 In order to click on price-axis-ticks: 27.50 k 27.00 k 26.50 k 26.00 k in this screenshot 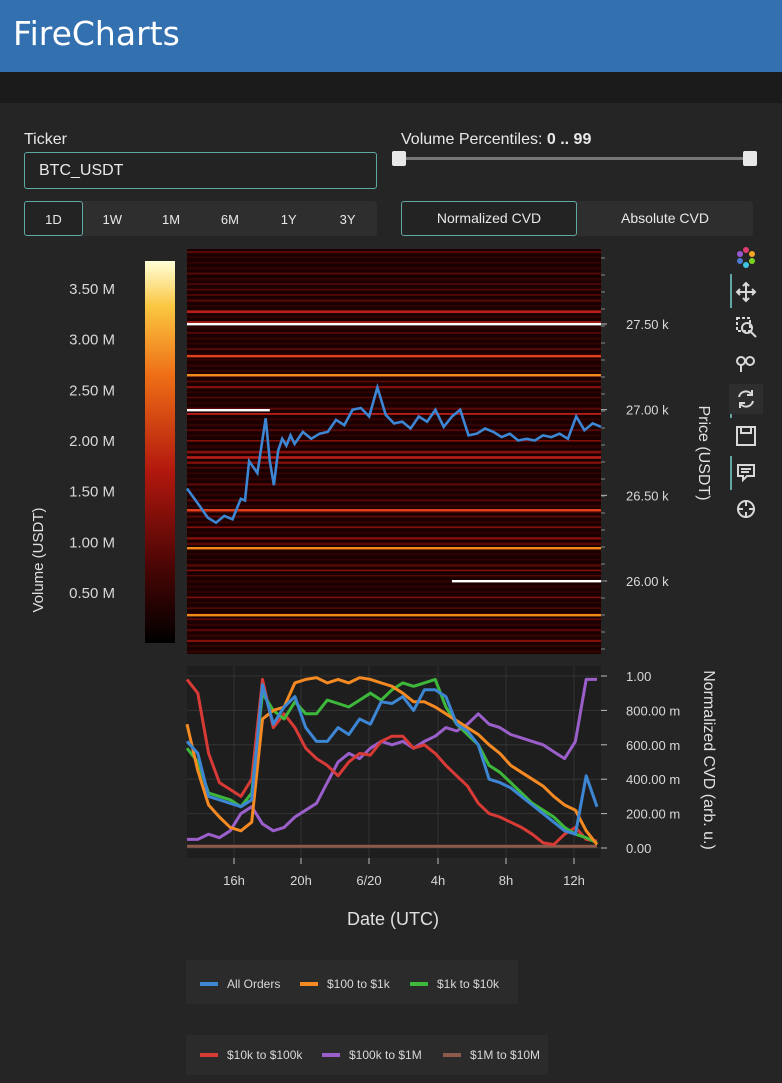, I will do `click(635, 453)`.